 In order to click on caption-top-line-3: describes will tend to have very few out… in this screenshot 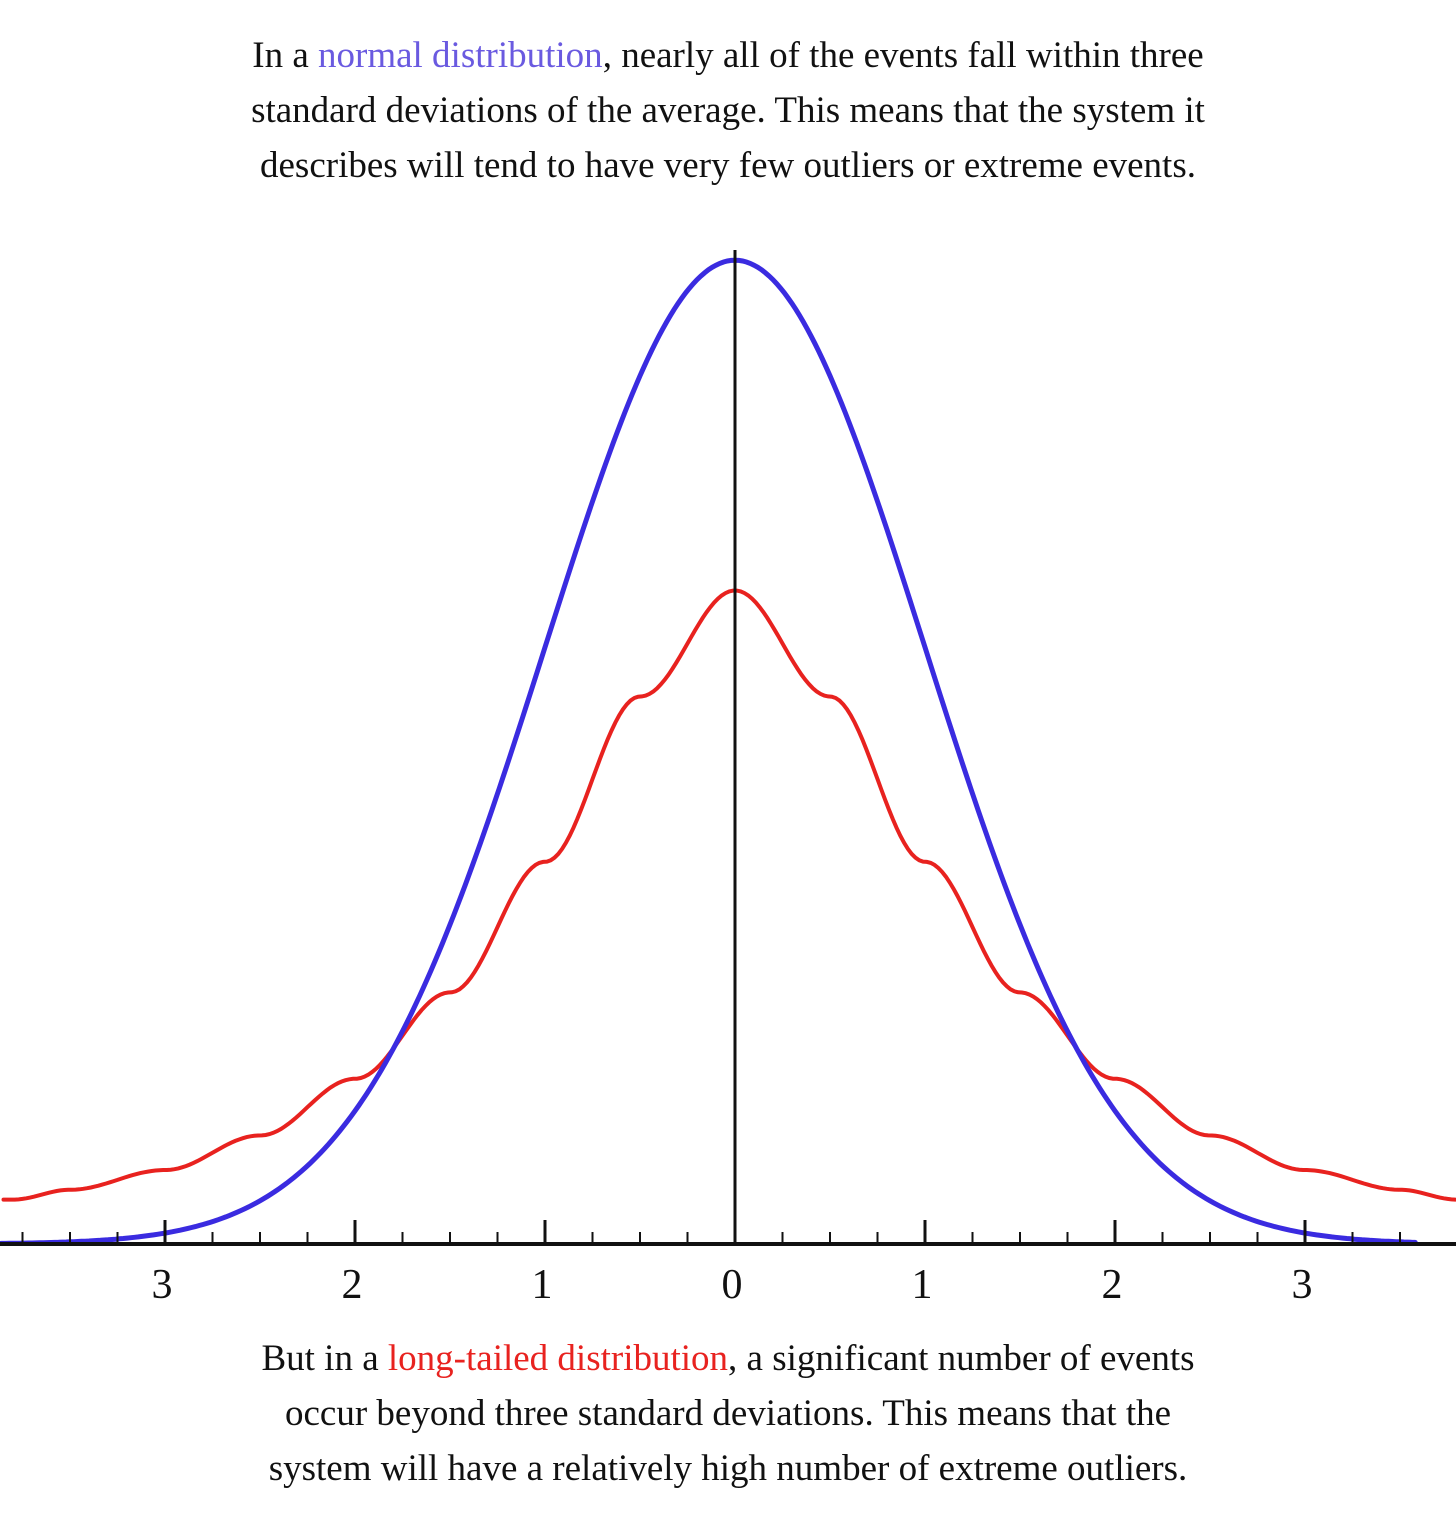, I will do `click(728, 165)`.